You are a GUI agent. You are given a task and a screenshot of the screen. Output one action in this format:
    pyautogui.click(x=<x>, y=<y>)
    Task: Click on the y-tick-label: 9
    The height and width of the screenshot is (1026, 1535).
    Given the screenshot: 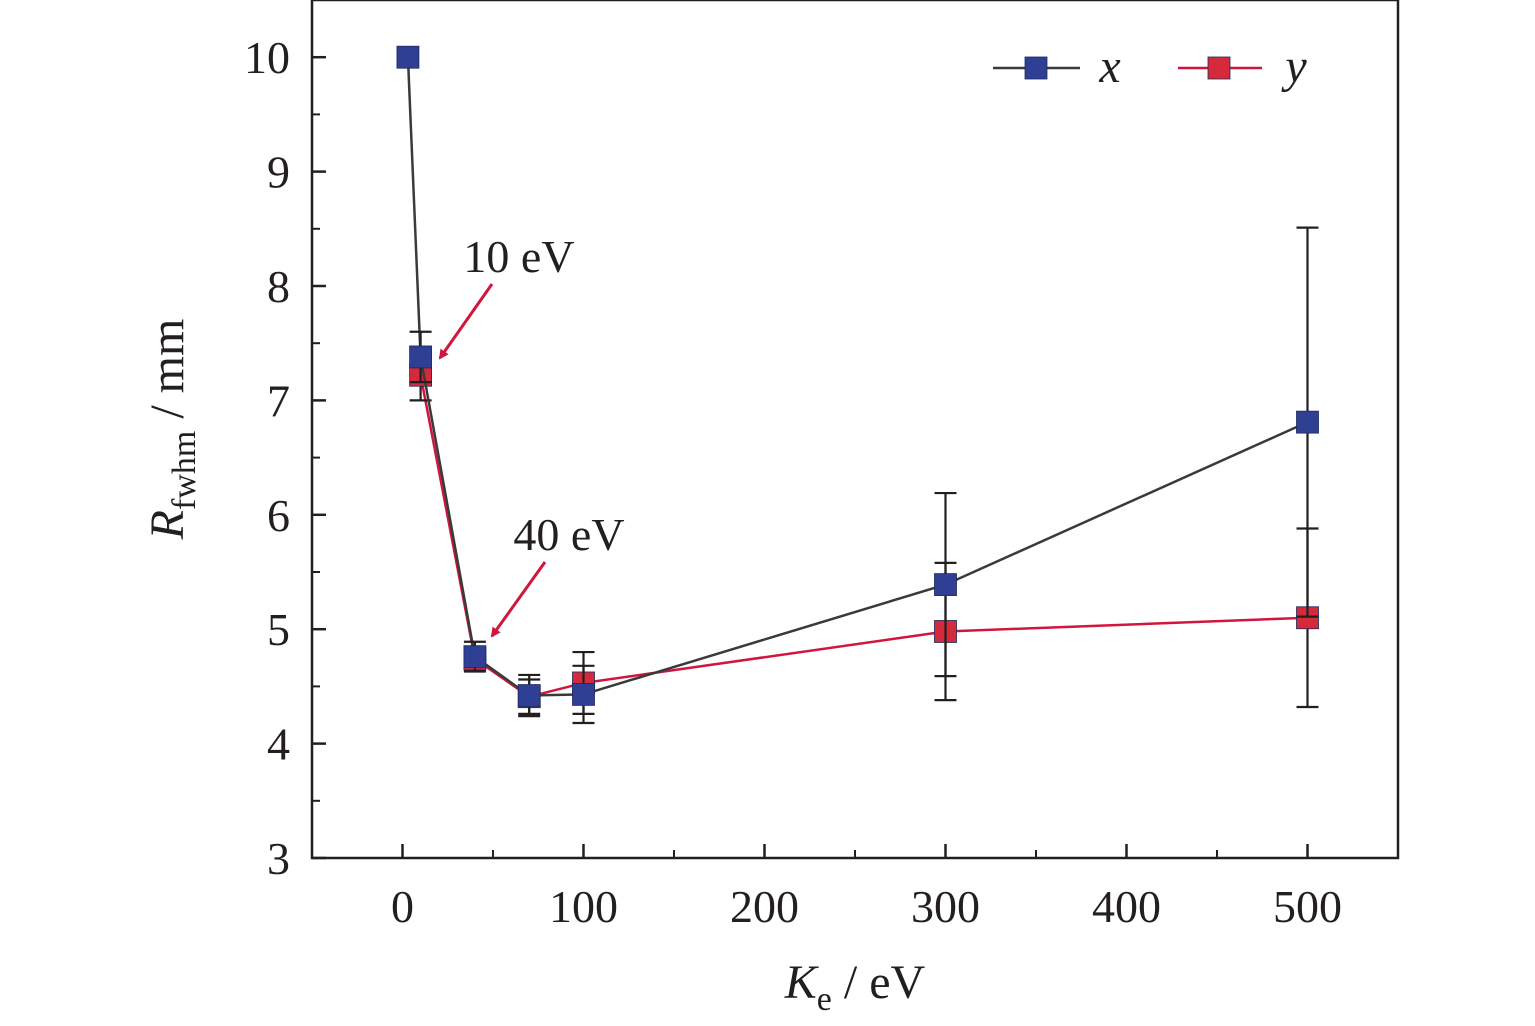 What is the action you would take?
    pyautogui.click(x=278, y=172)
    